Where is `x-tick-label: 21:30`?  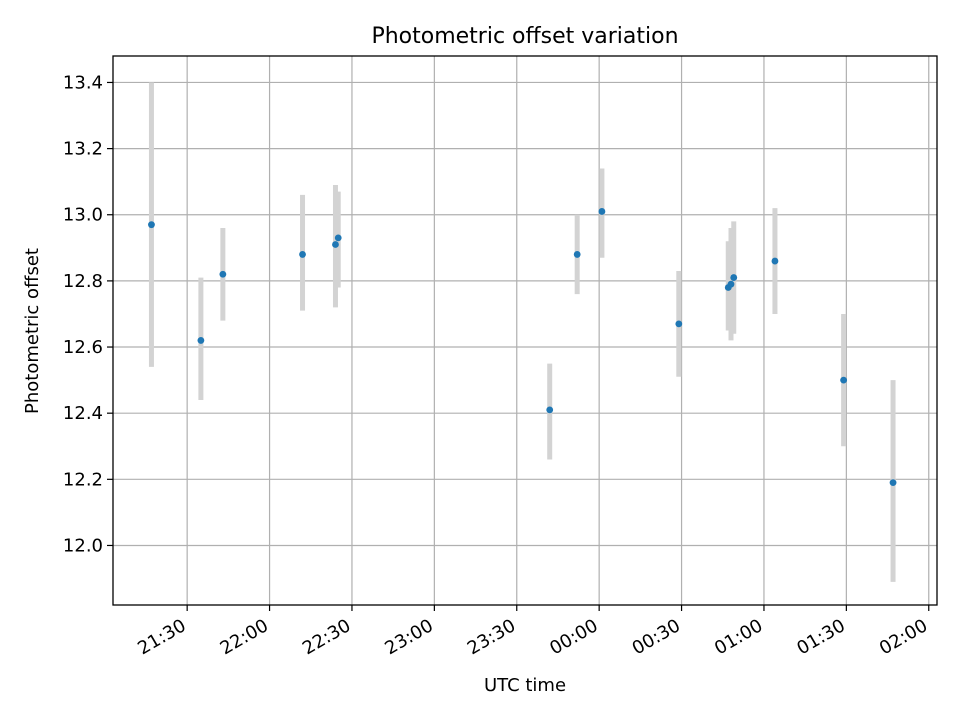
x-tick-label: 21:30 is located at coordinates (161, 637).